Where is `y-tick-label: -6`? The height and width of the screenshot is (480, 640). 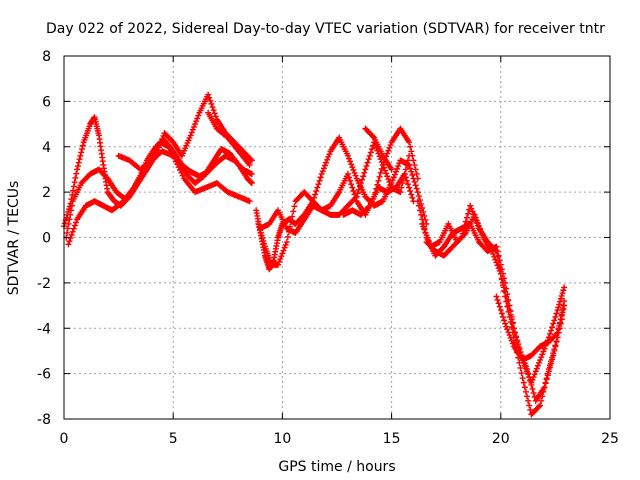
y-tick-label: -6 is located at coordinates (44, 375).